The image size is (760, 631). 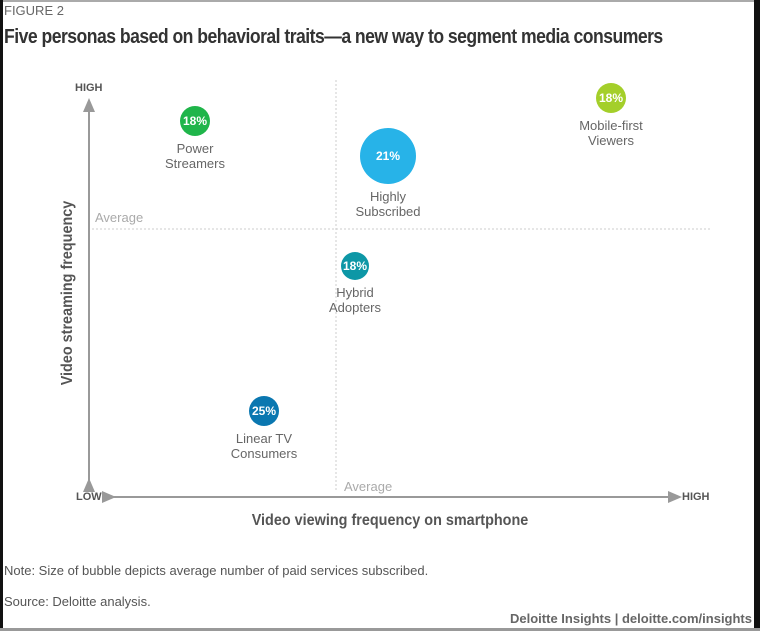 What do you see at coordinates (611, 140) in the screenshot?
I see `bubble-label-line2: Viewers` at bounding box center [611, 140].